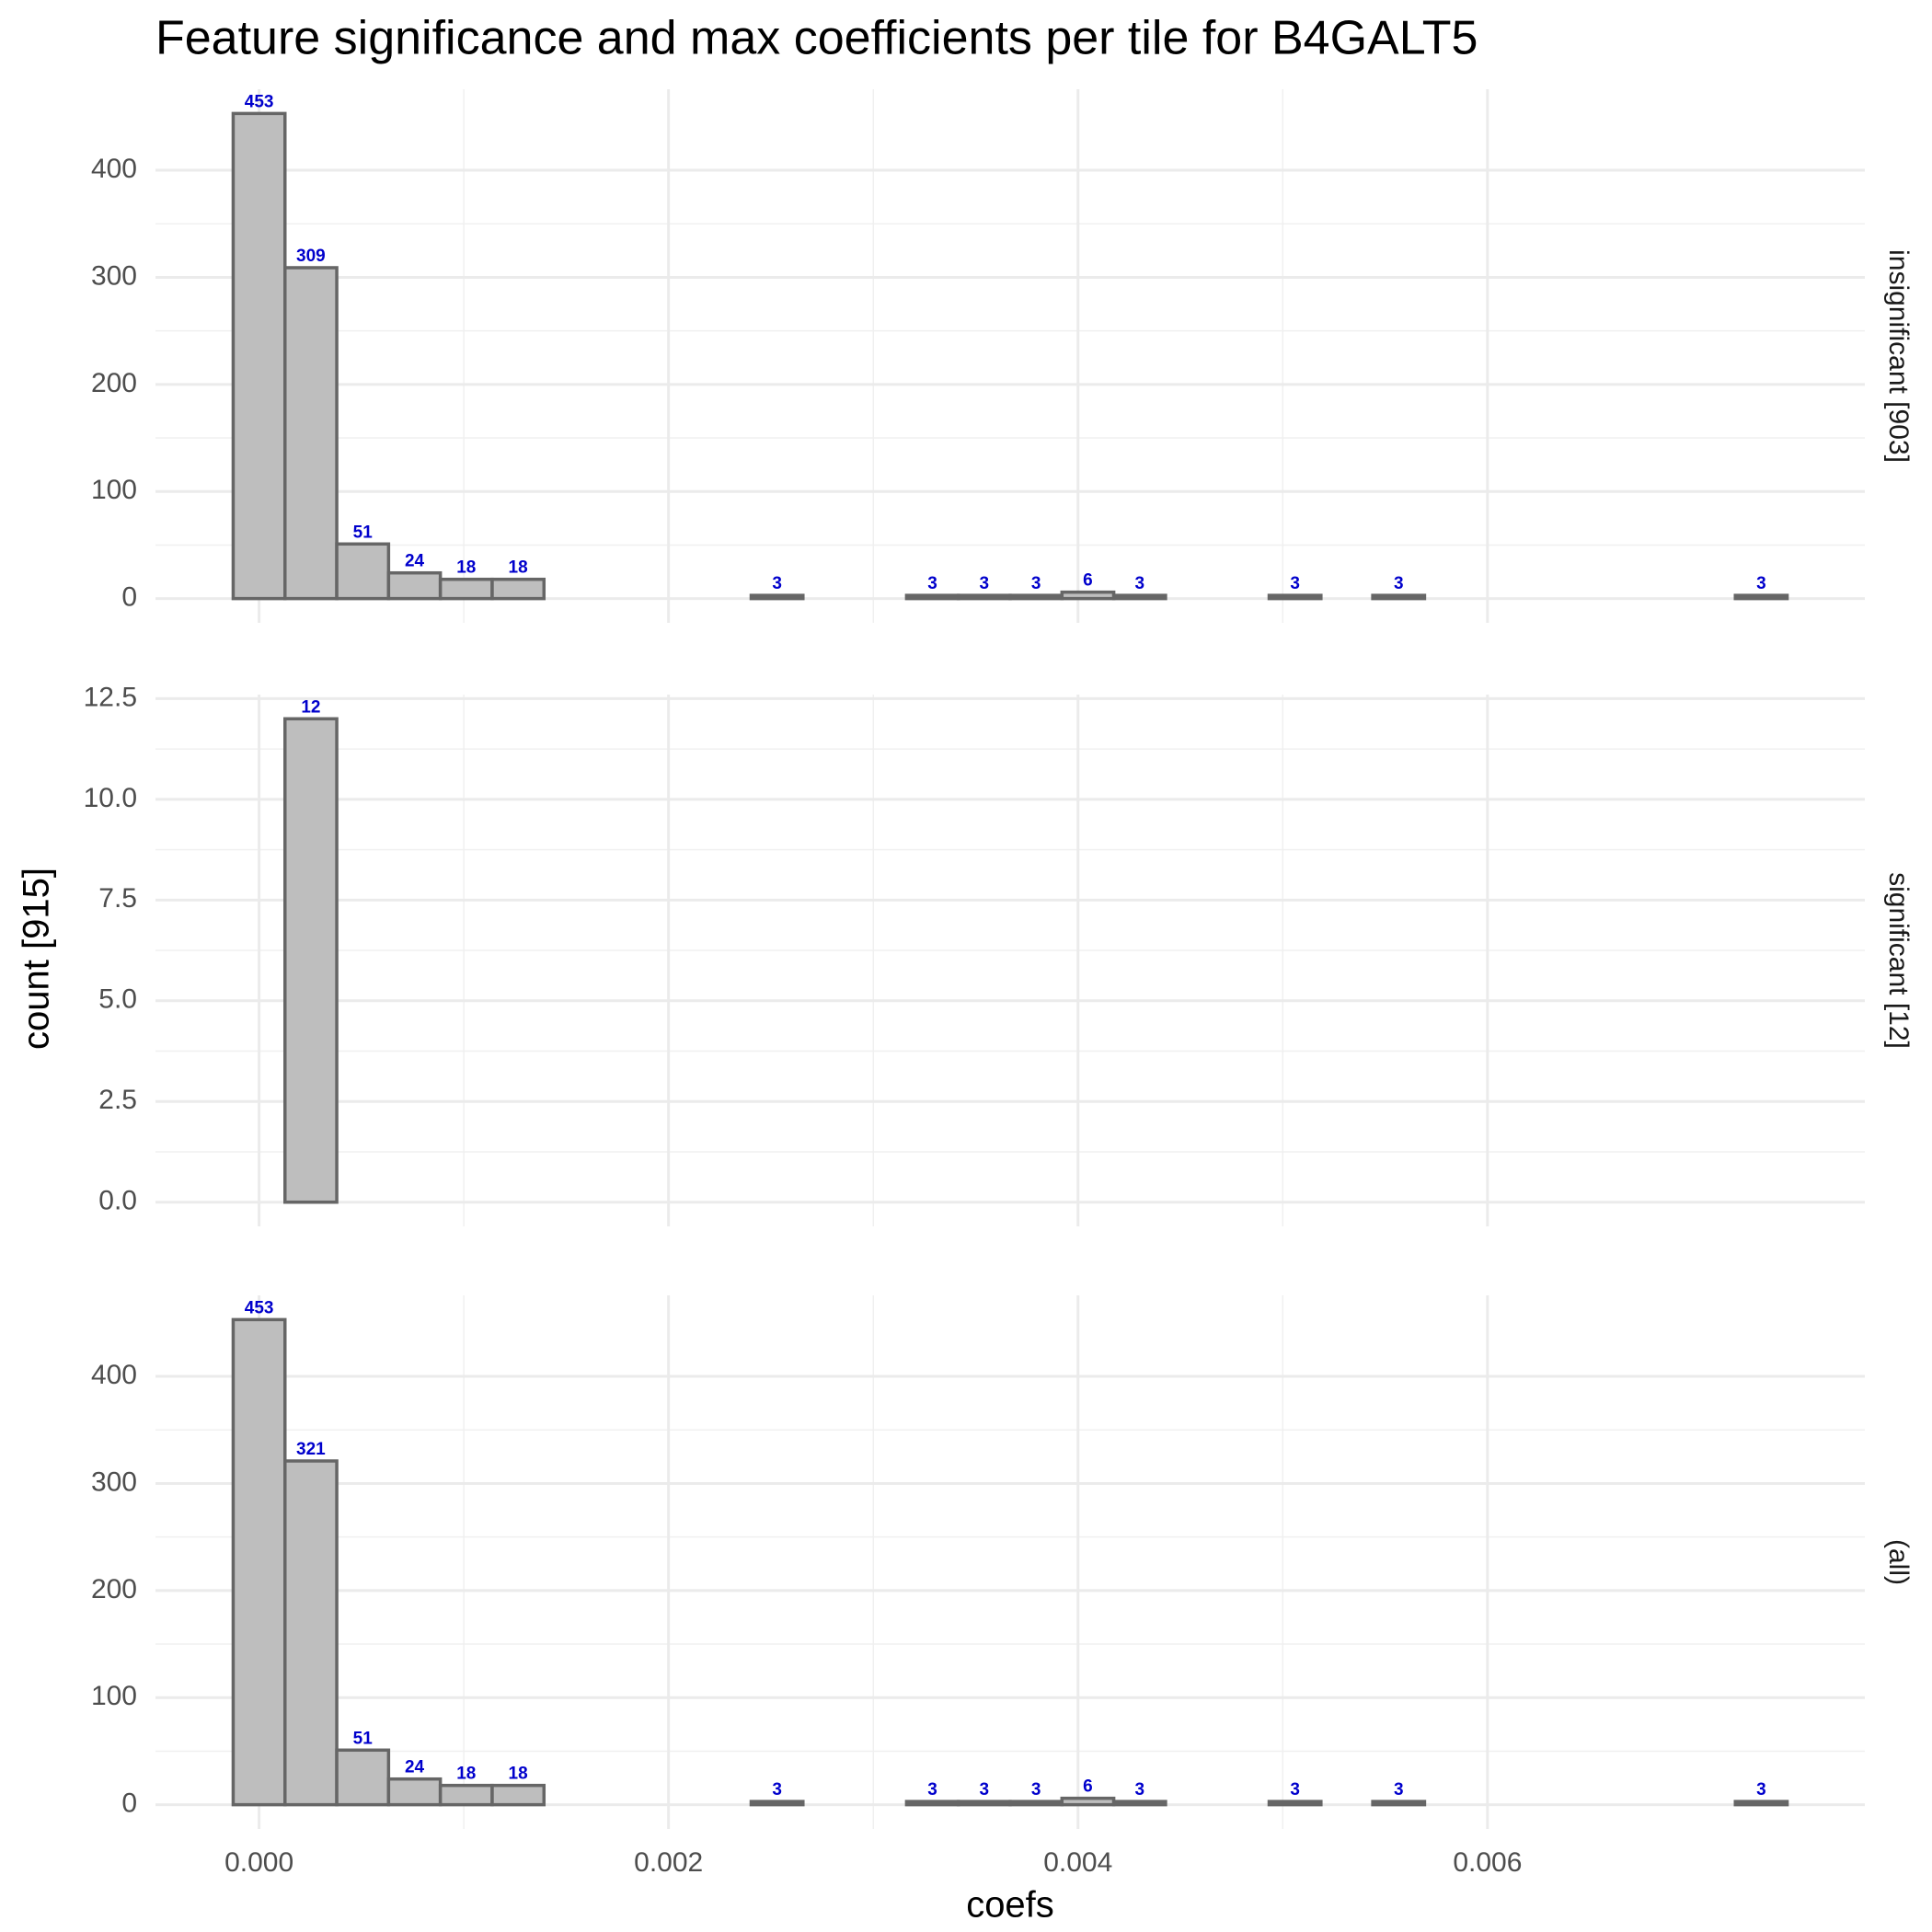 This screenshot has height=1932, width=1932. I want to click on strip-label: significant [12], so click(1898, 960).